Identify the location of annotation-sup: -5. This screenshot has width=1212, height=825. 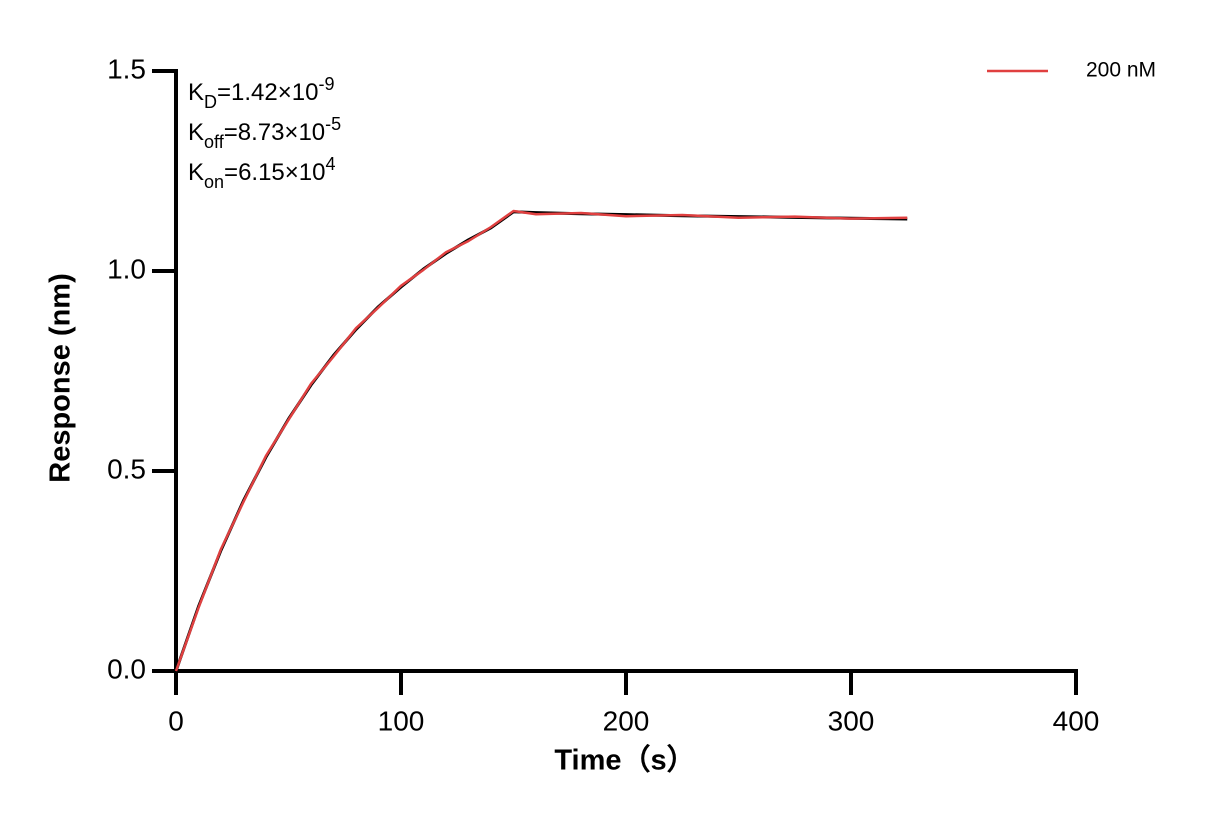
(333, 124).